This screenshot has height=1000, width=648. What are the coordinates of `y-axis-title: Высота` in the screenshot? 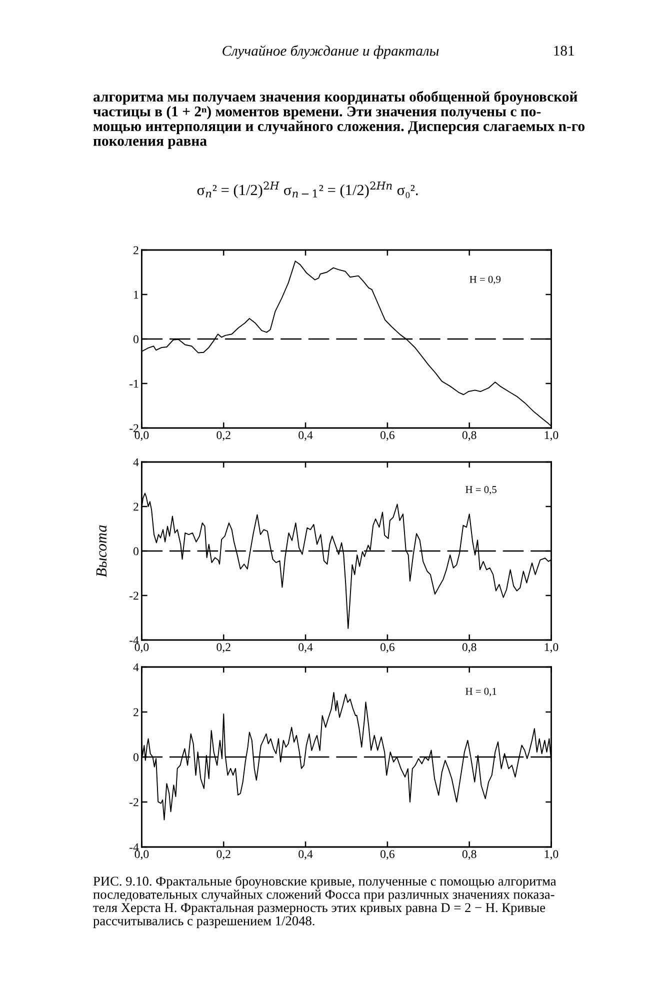 It's located at (101, 551).